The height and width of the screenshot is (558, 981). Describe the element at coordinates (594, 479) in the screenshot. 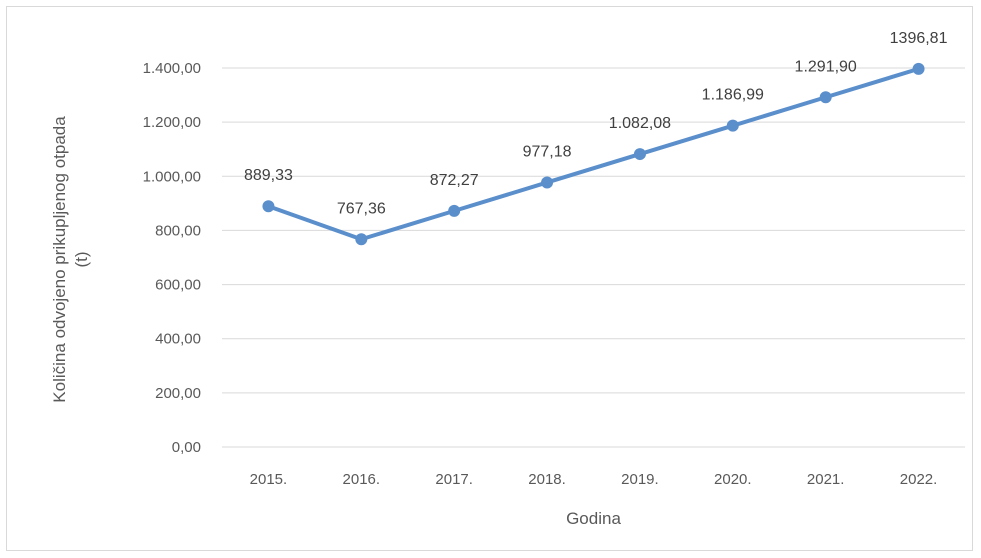

I see `x-axis-ticks: 2015. 2016. 2017. 2018. 2019. 2020. 2021. 2022.` at that location.